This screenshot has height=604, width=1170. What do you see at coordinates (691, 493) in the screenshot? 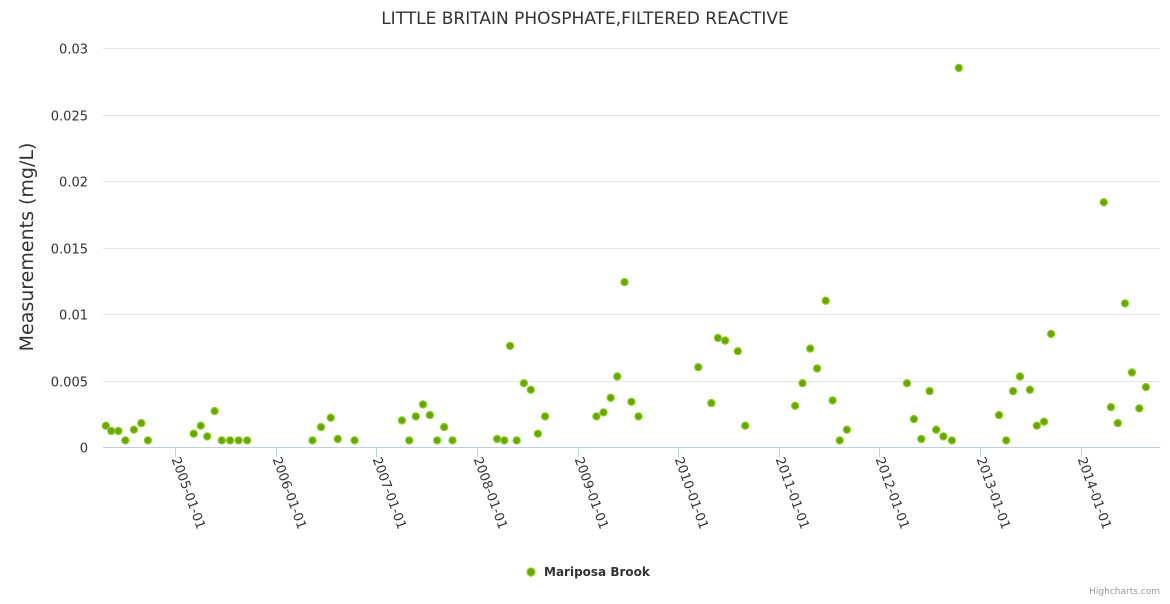
I see `x-tick-label: 2010-01-01` at bounding box center [691, 493].